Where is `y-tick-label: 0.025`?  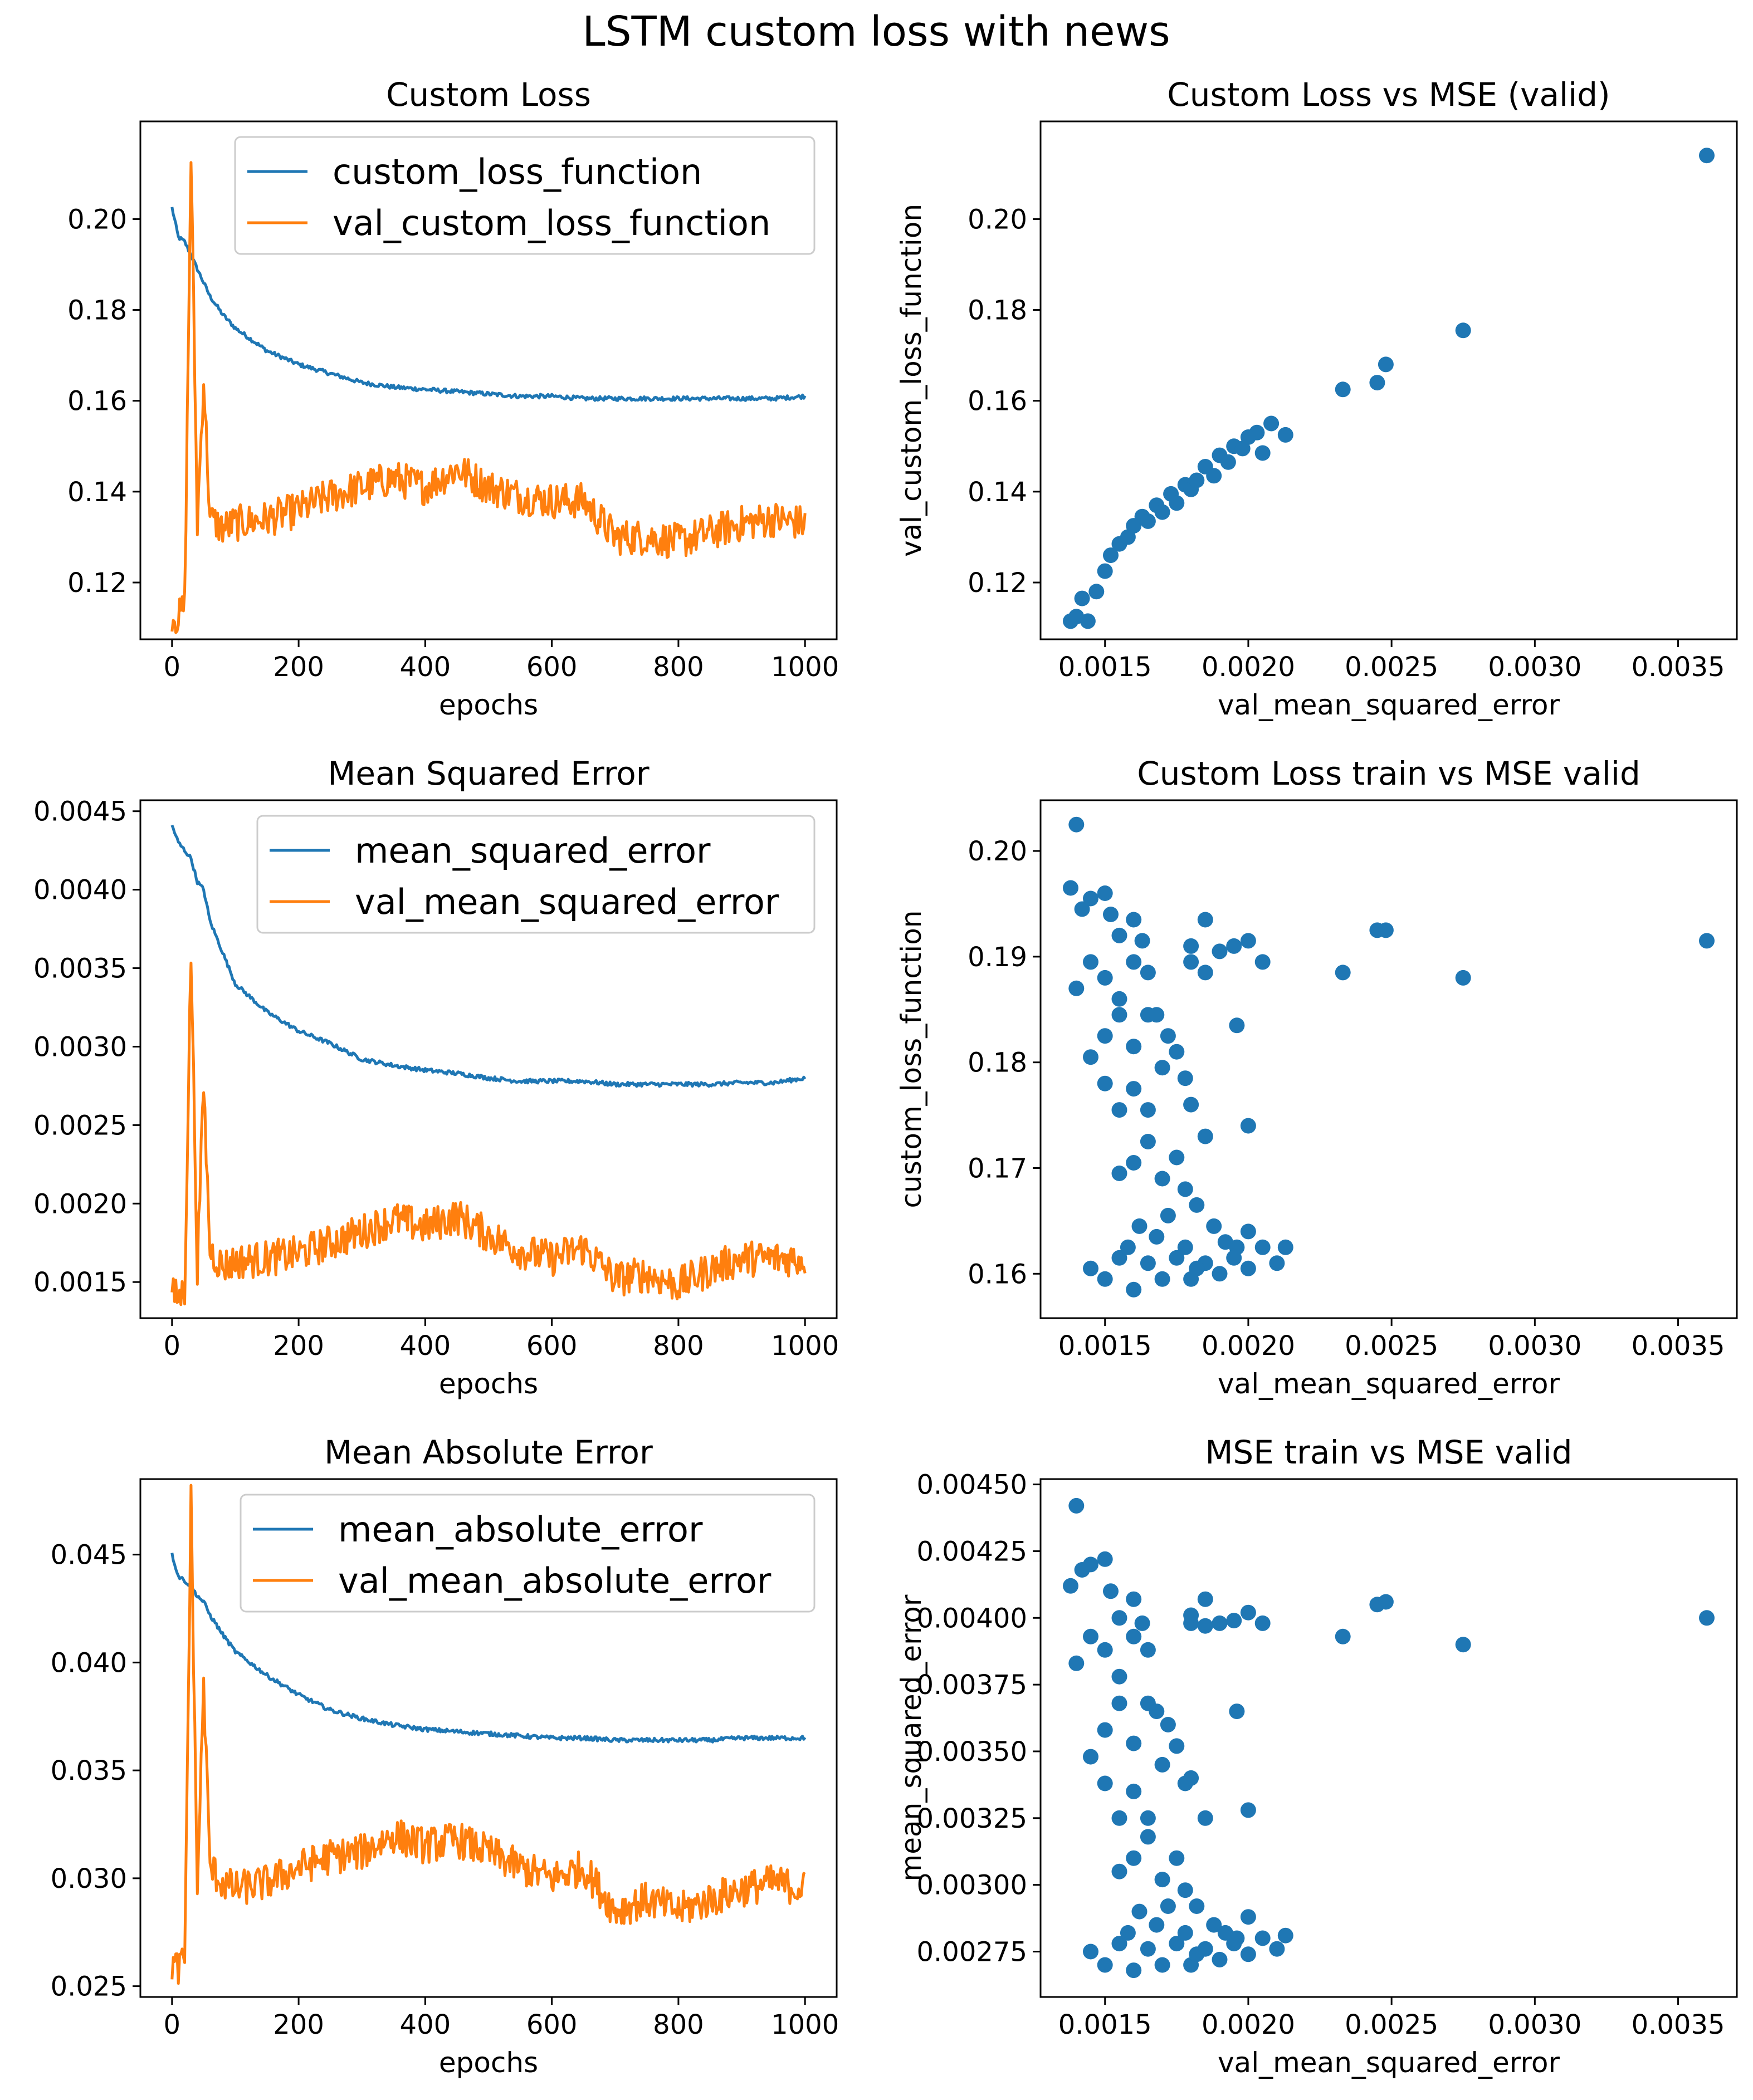 y-tick-label: 0.025 is located at coordinates (89, 1987).